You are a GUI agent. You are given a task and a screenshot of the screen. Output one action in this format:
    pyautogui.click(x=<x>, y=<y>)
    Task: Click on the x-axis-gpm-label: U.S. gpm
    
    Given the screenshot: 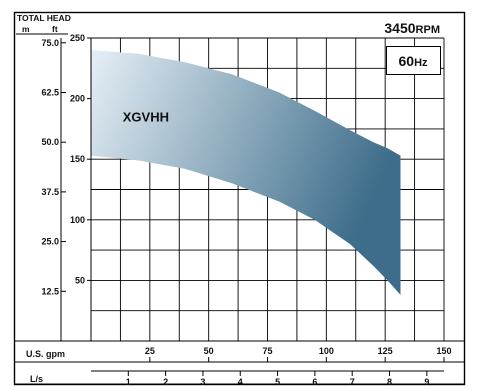 What is the action you would take?
    pyautogui.click(x=45, y=354)
    